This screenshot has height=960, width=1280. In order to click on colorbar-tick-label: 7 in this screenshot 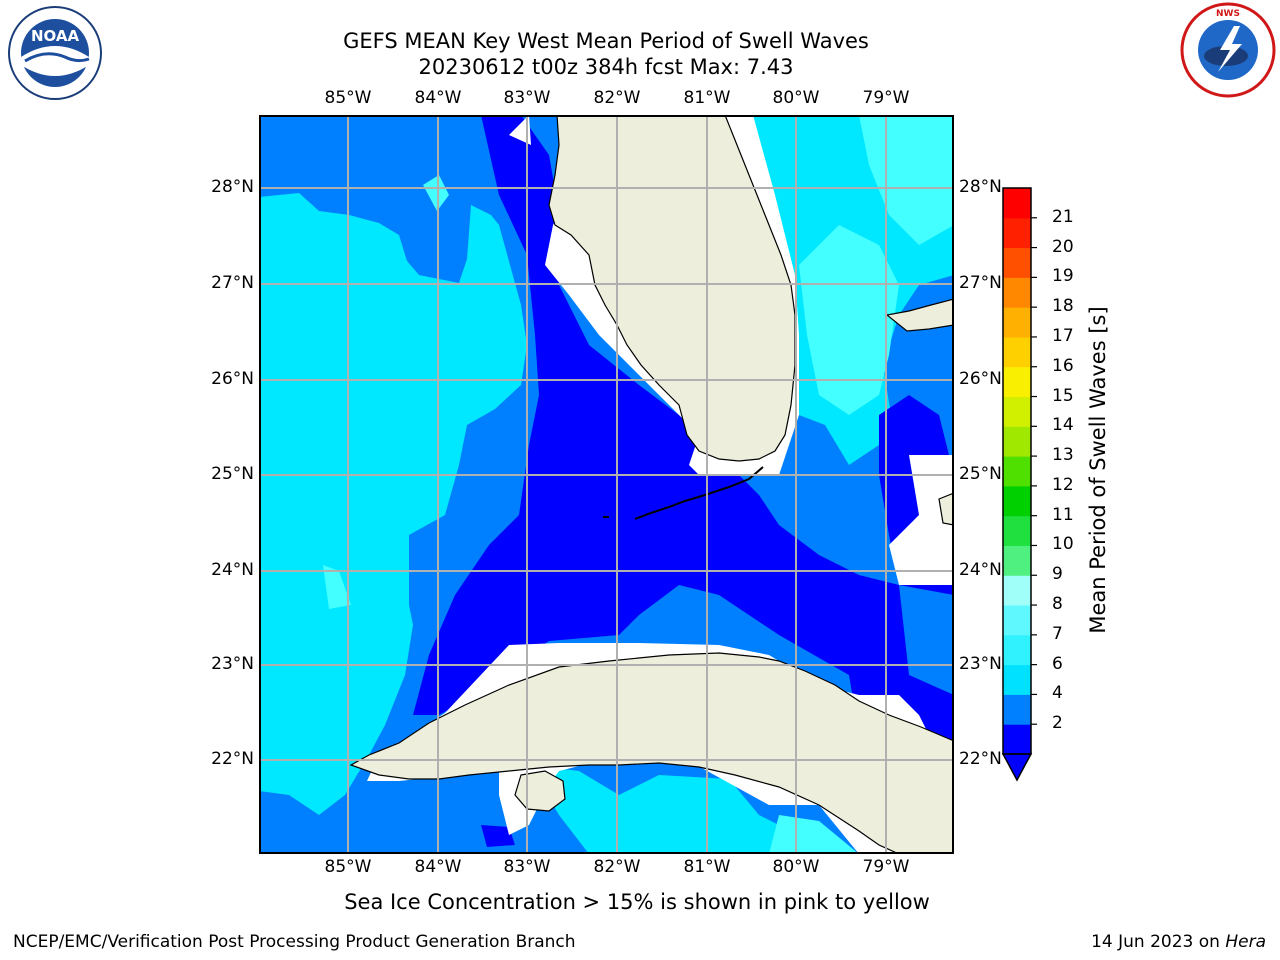, I will do `click(1057, 633)`.